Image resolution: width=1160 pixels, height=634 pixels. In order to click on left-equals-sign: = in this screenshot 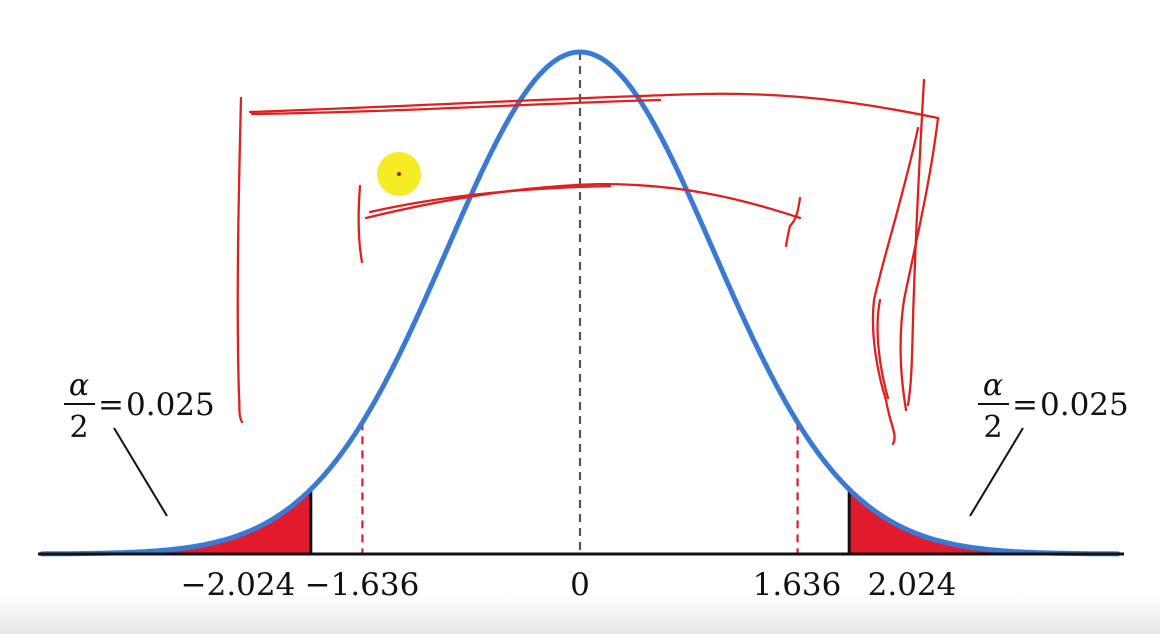, I will do `click(111, 405)`.